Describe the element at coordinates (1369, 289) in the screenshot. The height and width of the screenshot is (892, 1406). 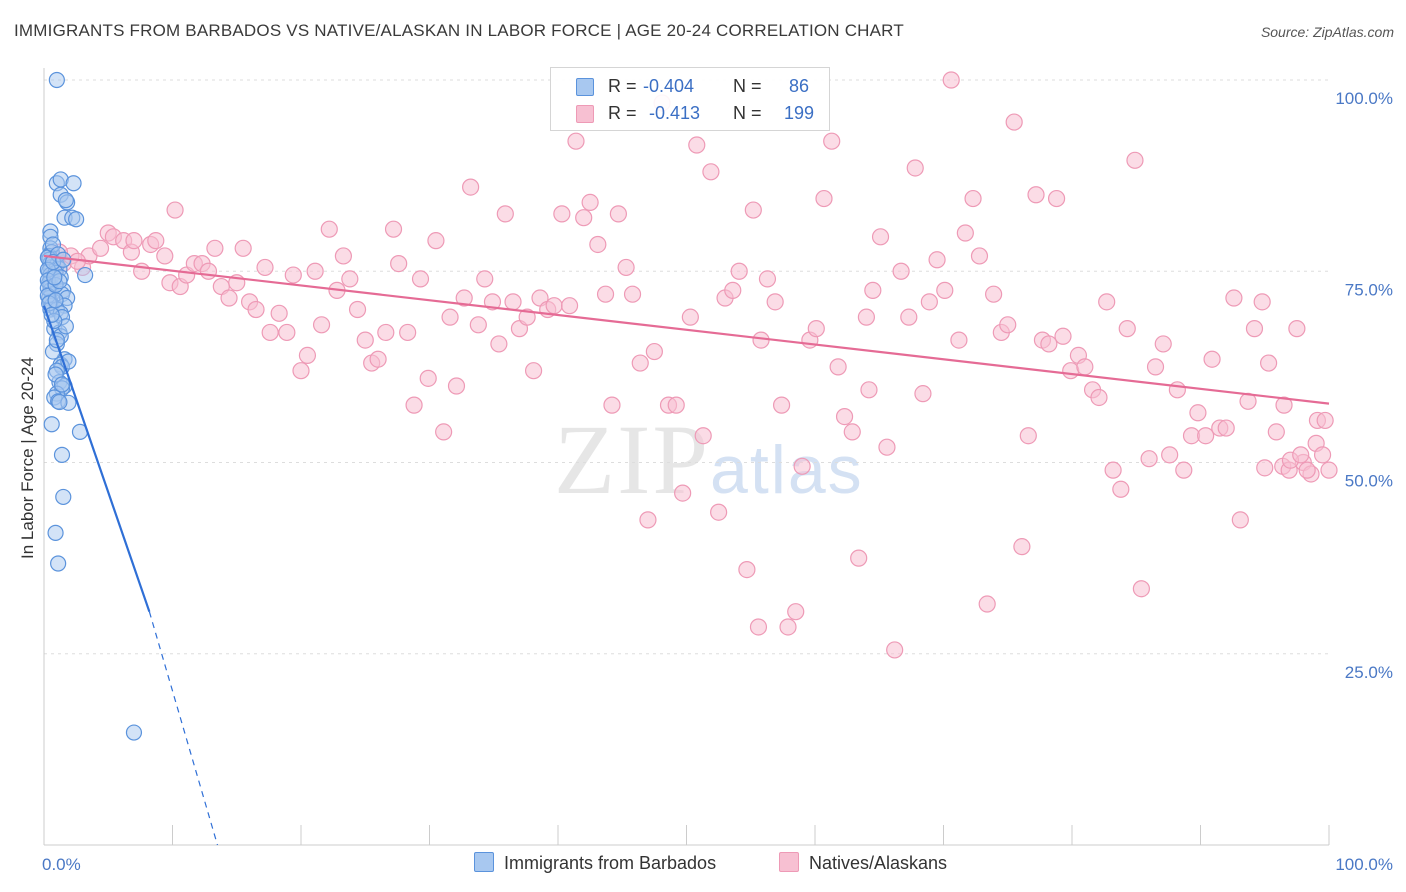
I see `y-tick-label: 75.0%` at that location.